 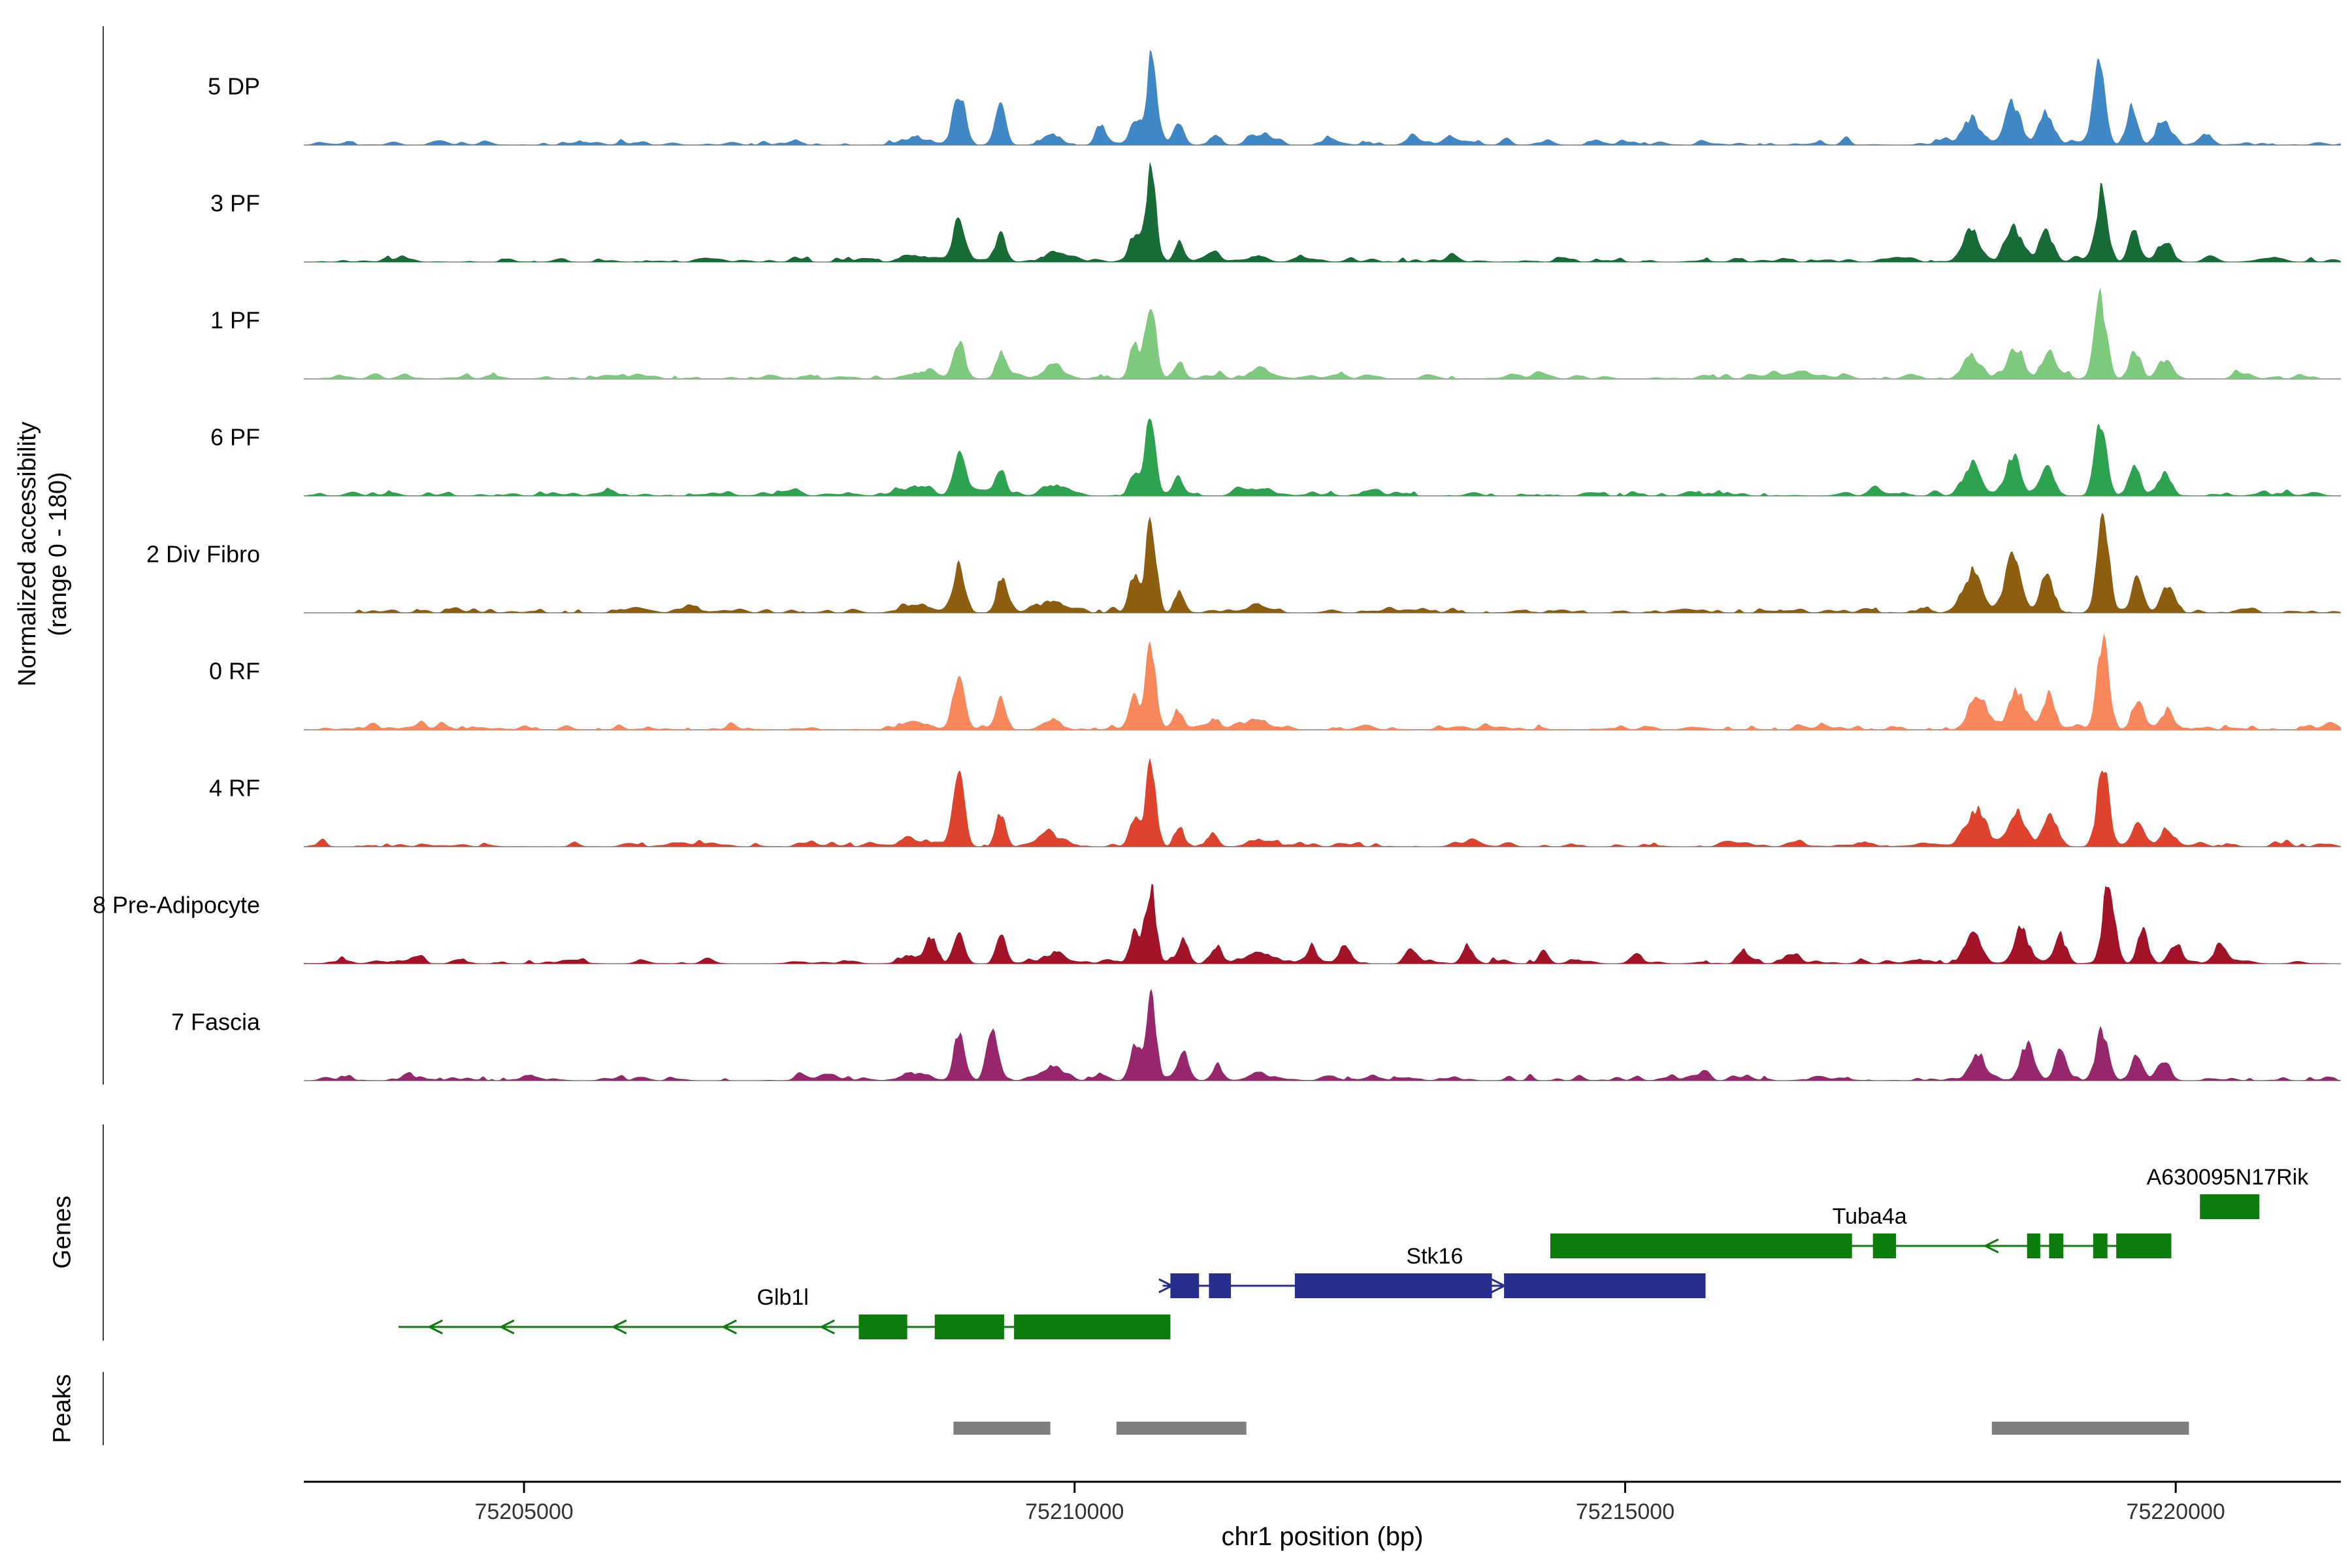 What do you see at coordinates (62, 1408) in the screenshot?
I see `peaks-section-label: Peaks` at bounding box center [62, 1408].